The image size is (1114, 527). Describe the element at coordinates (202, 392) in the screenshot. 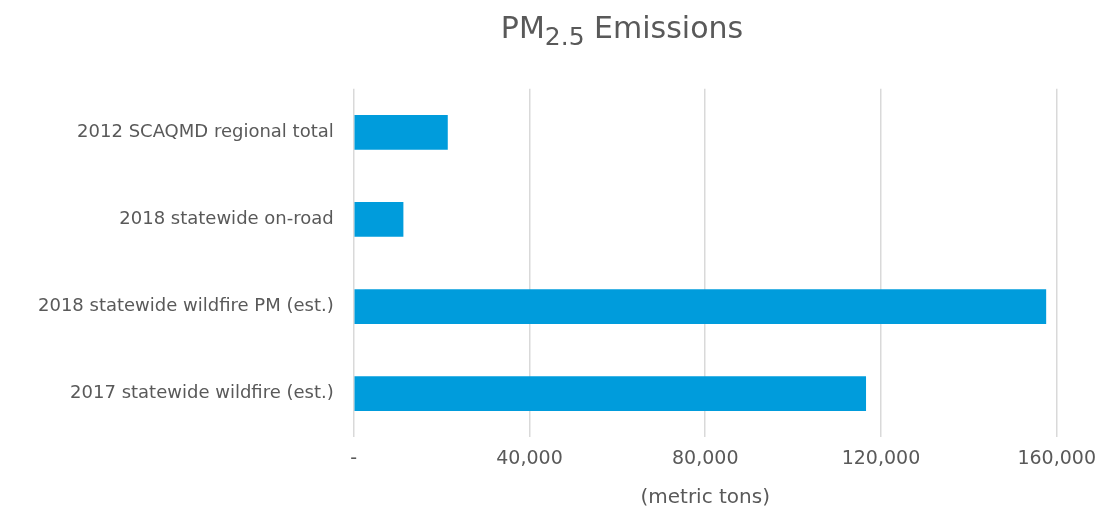

I see `y-tick-label: 2017 statewide wildfire (est.)` at that location.